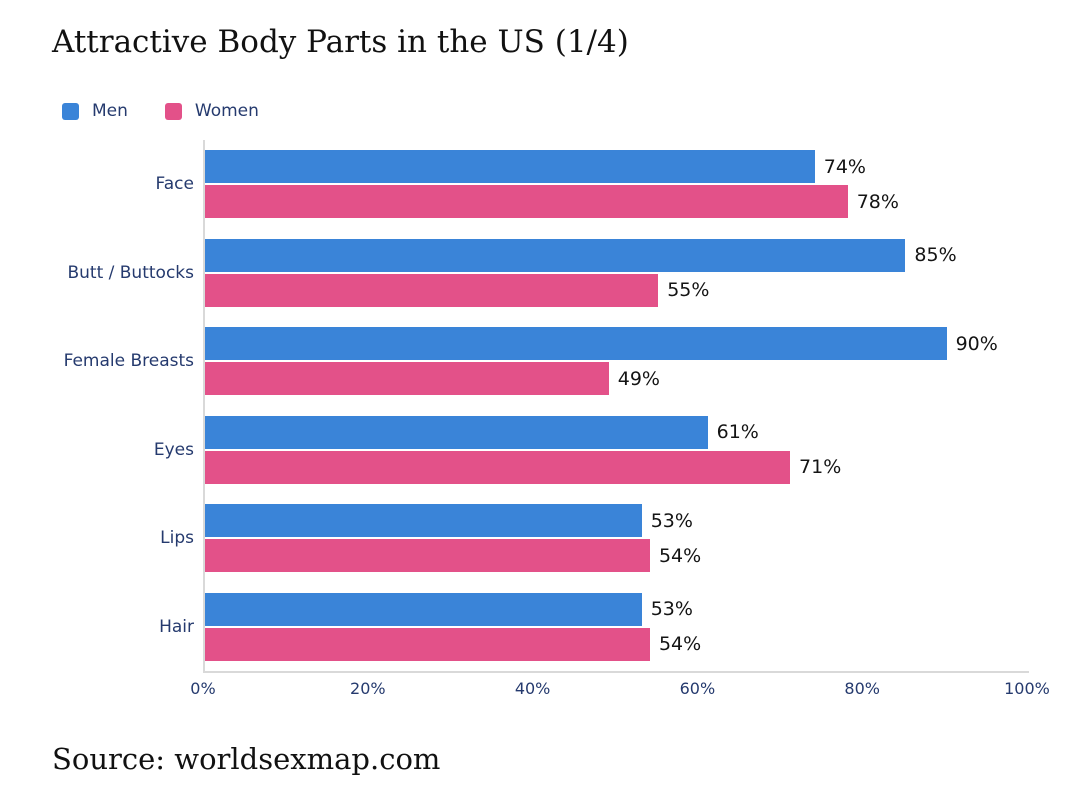 The height and width of the screenshot is (809, 1080). I want to click on chart-row: Lips 53% 54%, so click(594, 538).